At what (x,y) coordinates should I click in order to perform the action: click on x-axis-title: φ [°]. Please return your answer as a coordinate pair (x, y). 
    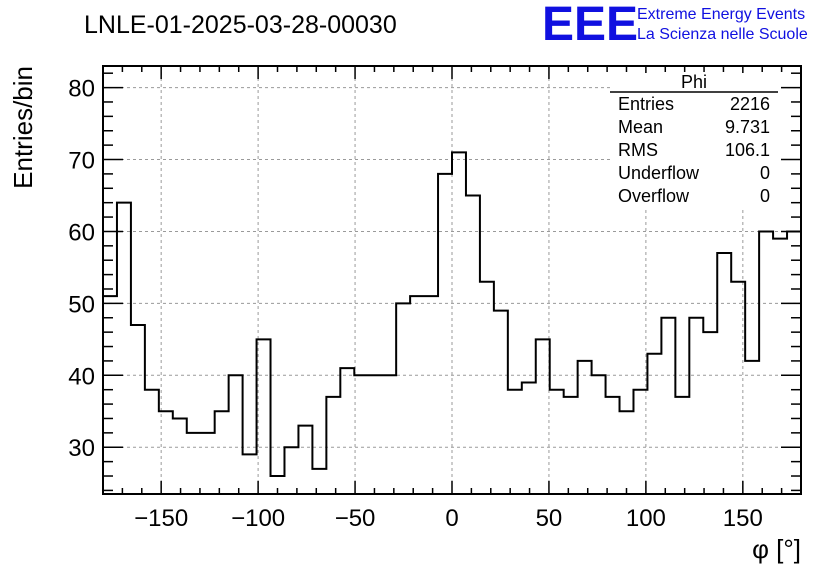
    Looking at the image, I should click on (776, 549).